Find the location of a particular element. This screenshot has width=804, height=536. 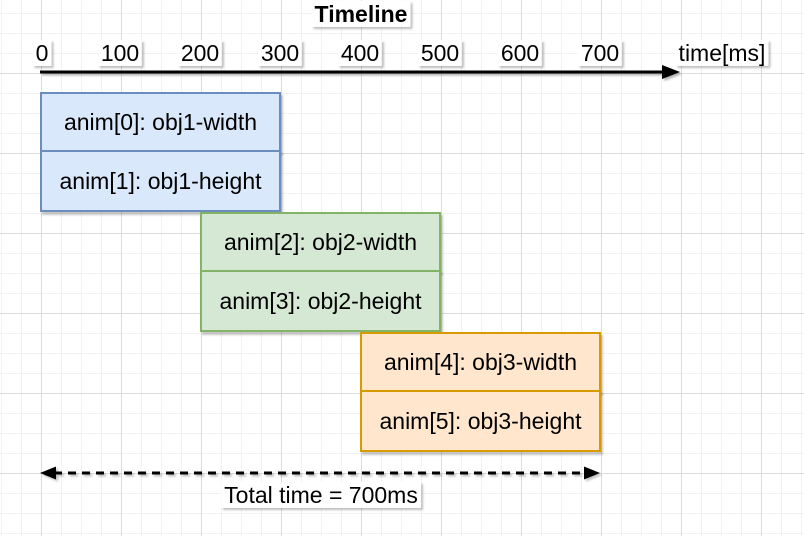

diagram-title: Timeline is located at coordinates (361, 14).